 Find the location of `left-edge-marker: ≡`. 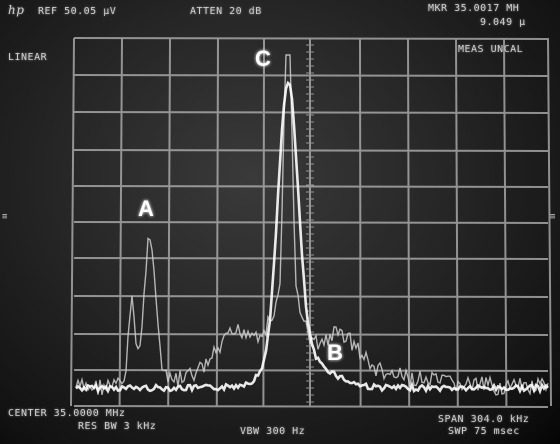

left-edge-marker: ≡ is located at coordinates (5, 217).